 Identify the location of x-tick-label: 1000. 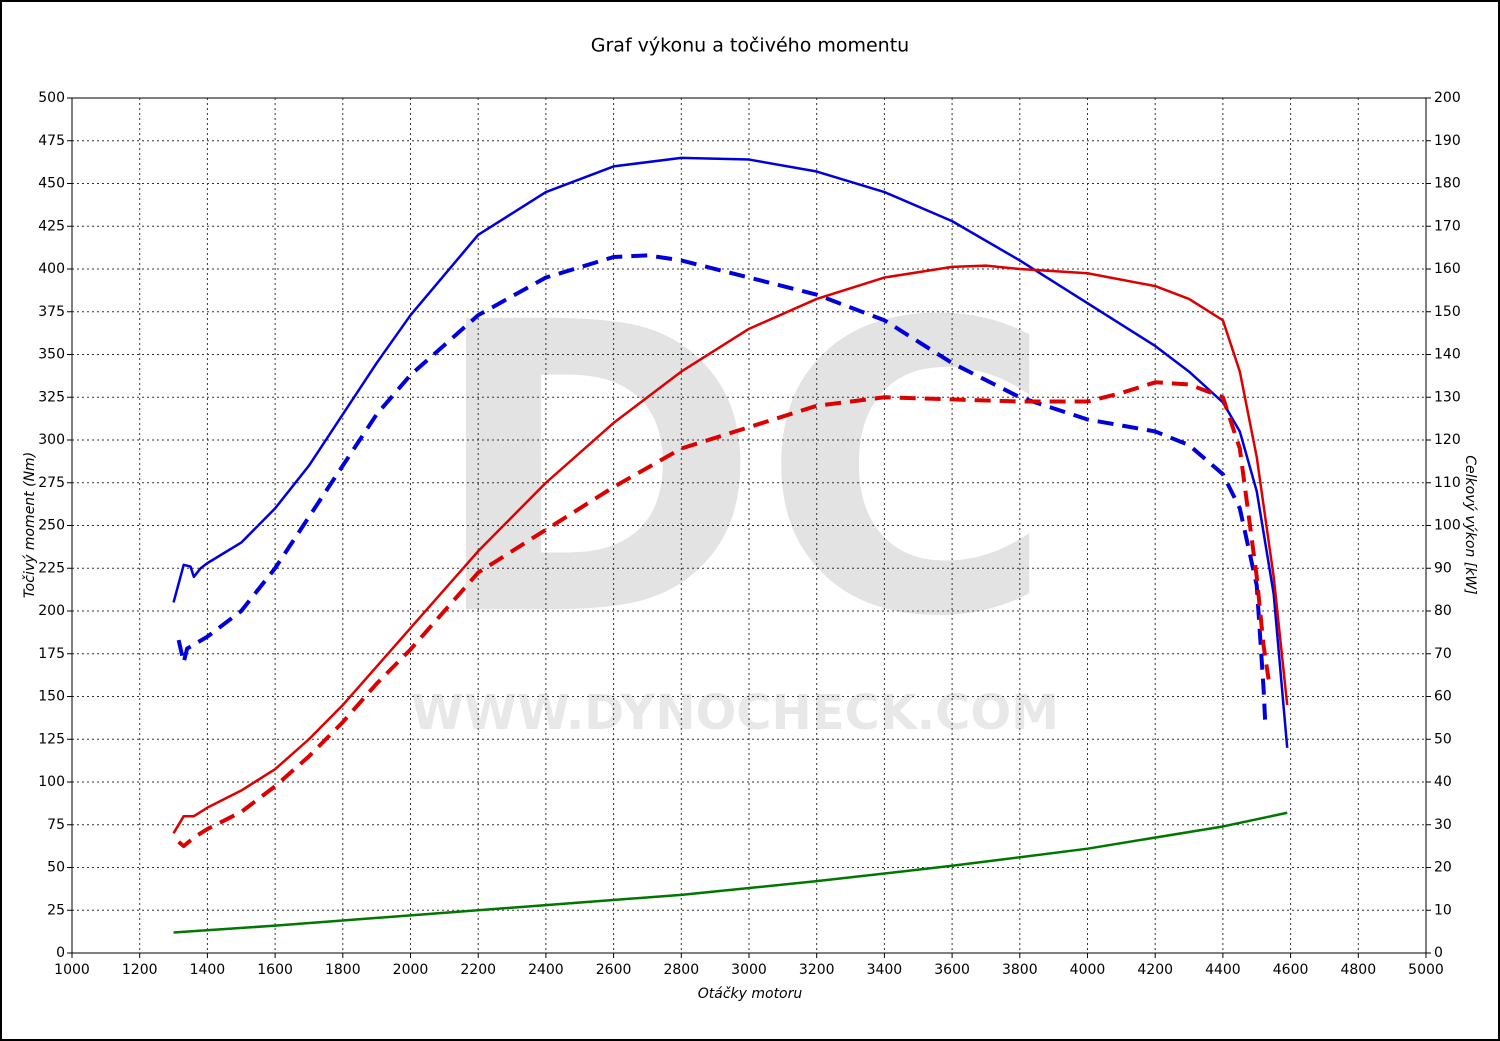
(72, 970).